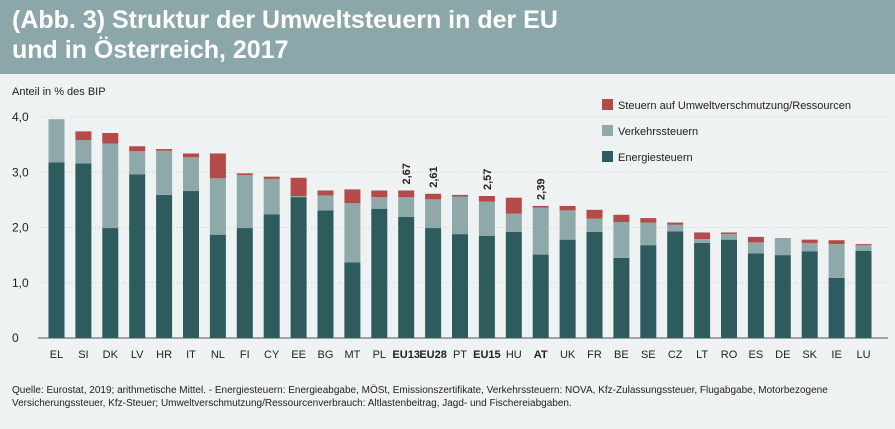 The width and height of the screenshot is (895, 429). Describe the element at coordinates (460, 355) in the screenshot. I see `x-tick-label: PT` at that location.